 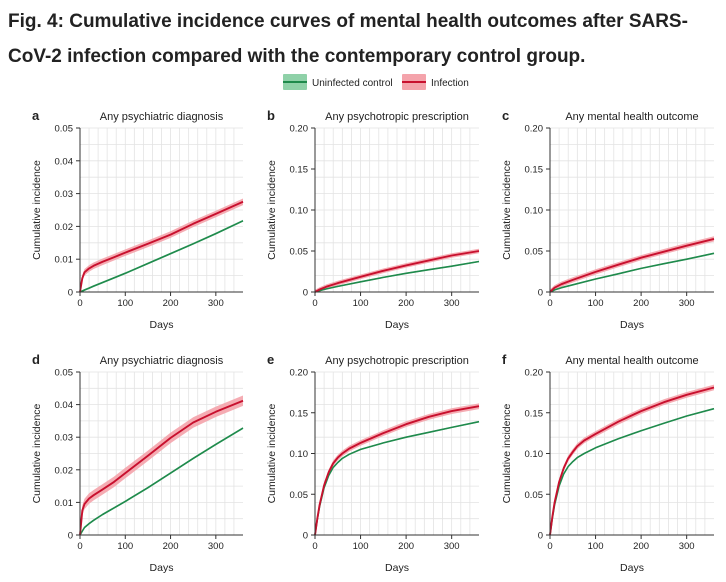 I want to click on panel-letter: b, so click(x=271, y=115).